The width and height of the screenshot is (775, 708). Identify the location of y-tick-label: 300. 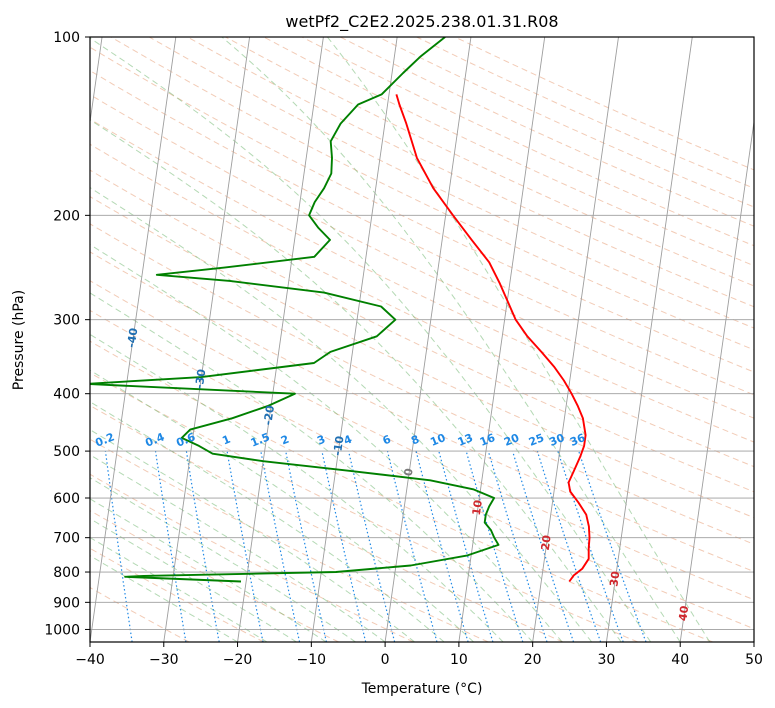
(66, 321).